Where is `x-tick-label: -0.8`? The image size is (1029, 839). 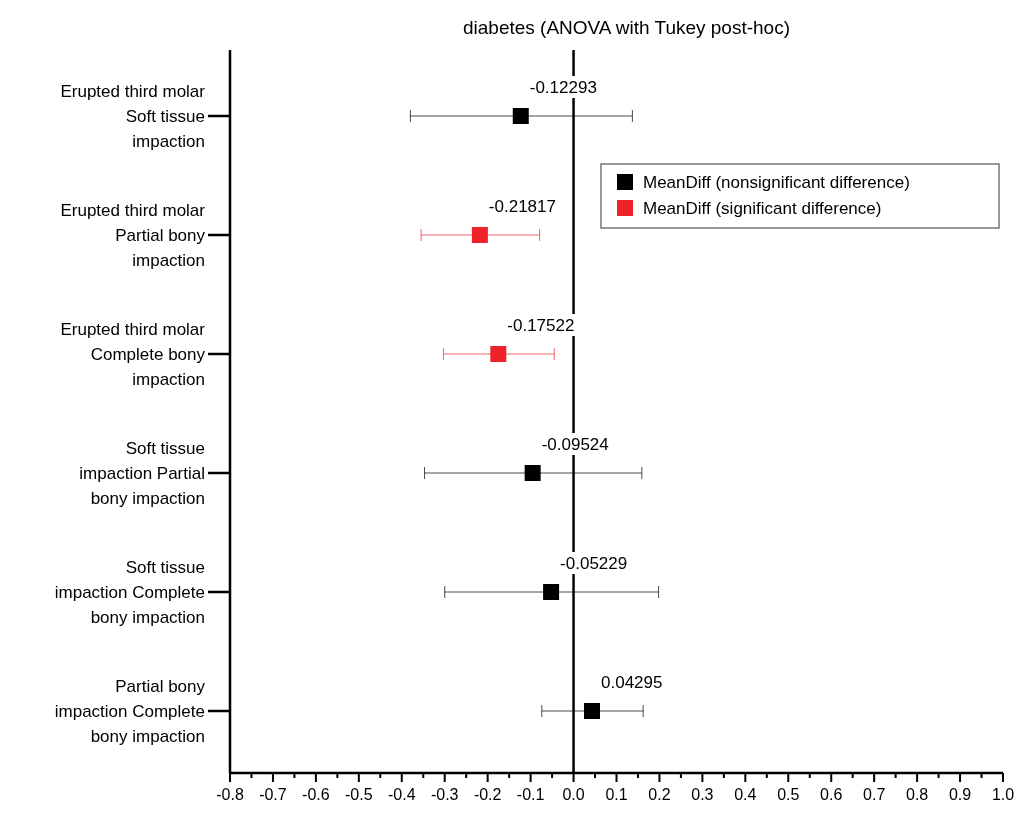
x-tick-label: -0.8 is located at coordinates (230, 794).